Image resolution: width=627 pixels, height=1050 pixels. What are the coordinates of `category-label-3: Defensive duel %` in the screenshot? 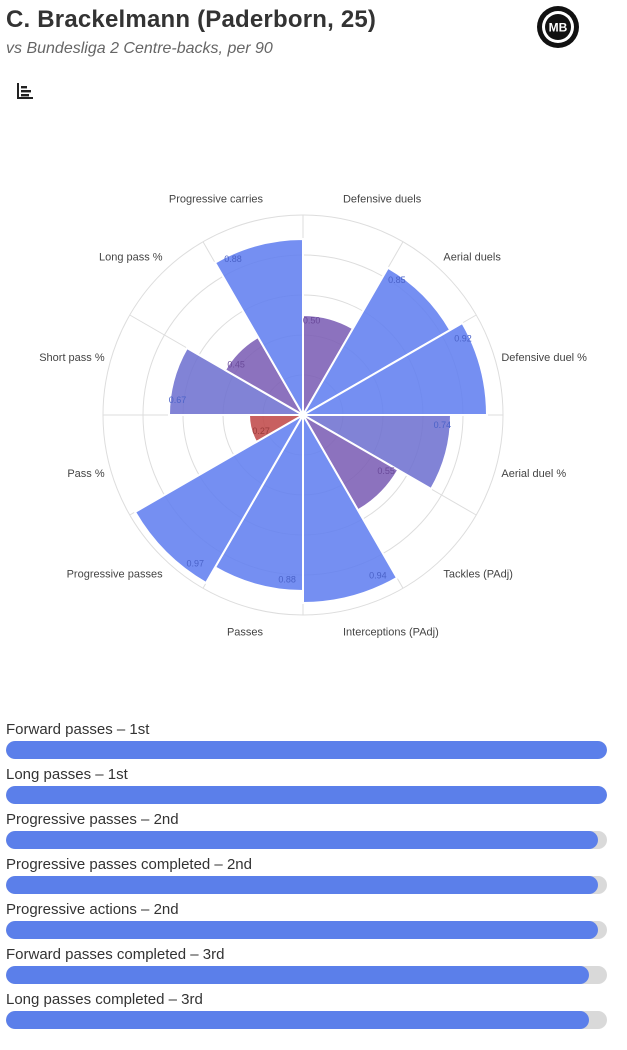 It's located at (544, 358).